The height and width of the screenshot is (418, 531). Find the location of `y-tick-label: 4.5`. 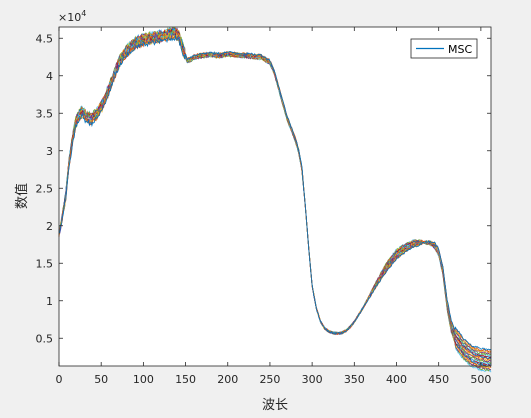

y-tick-label: 4.5 is located at coordinates (45, 38).